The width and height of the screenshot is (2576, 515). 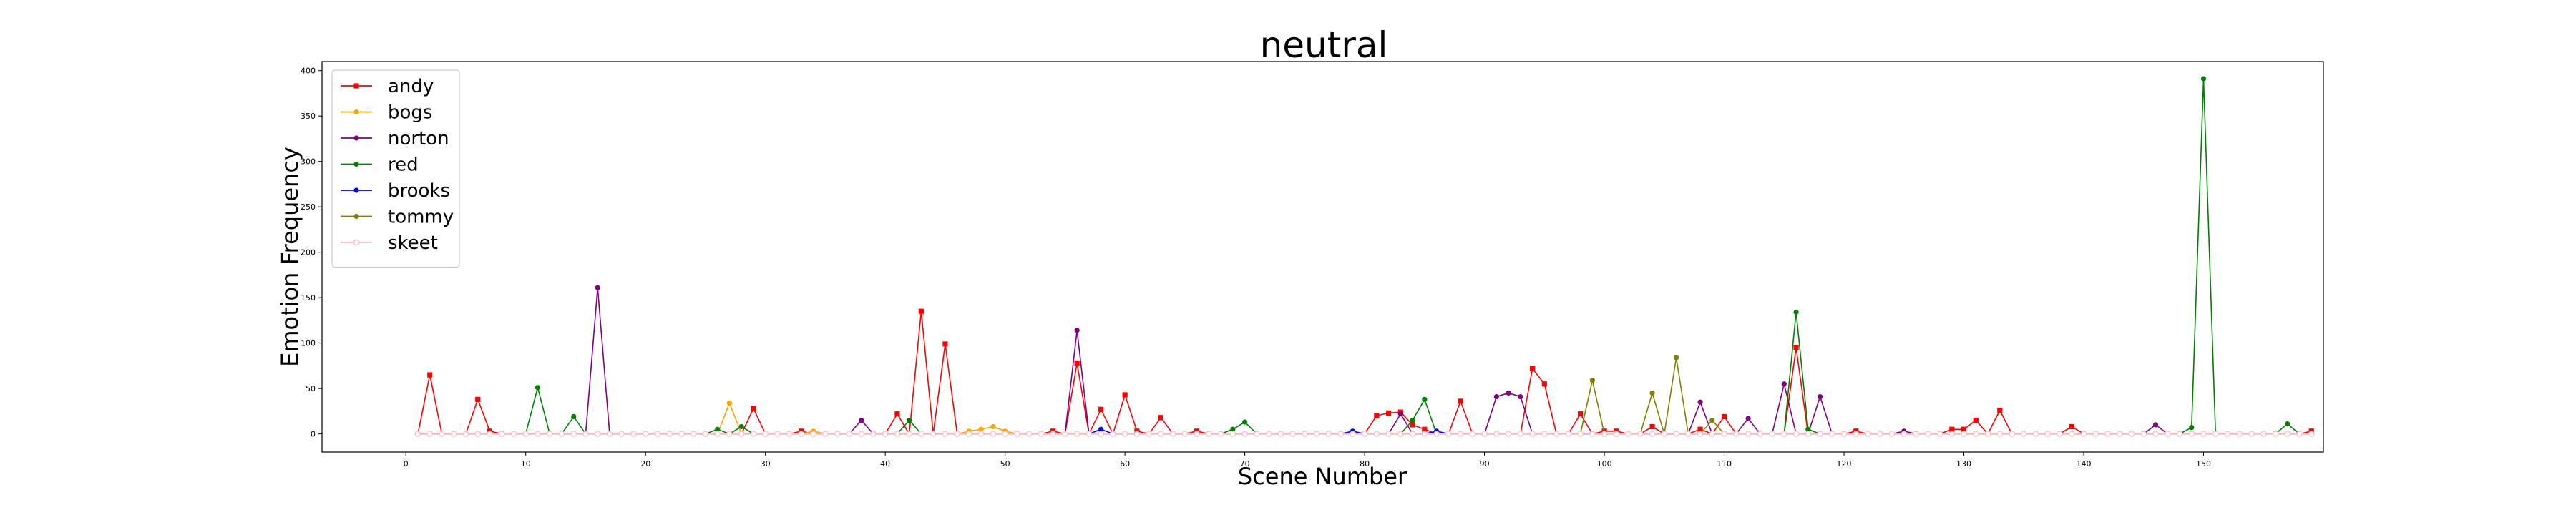 I want to click on series-bogs, so click(x=1364, y=417).